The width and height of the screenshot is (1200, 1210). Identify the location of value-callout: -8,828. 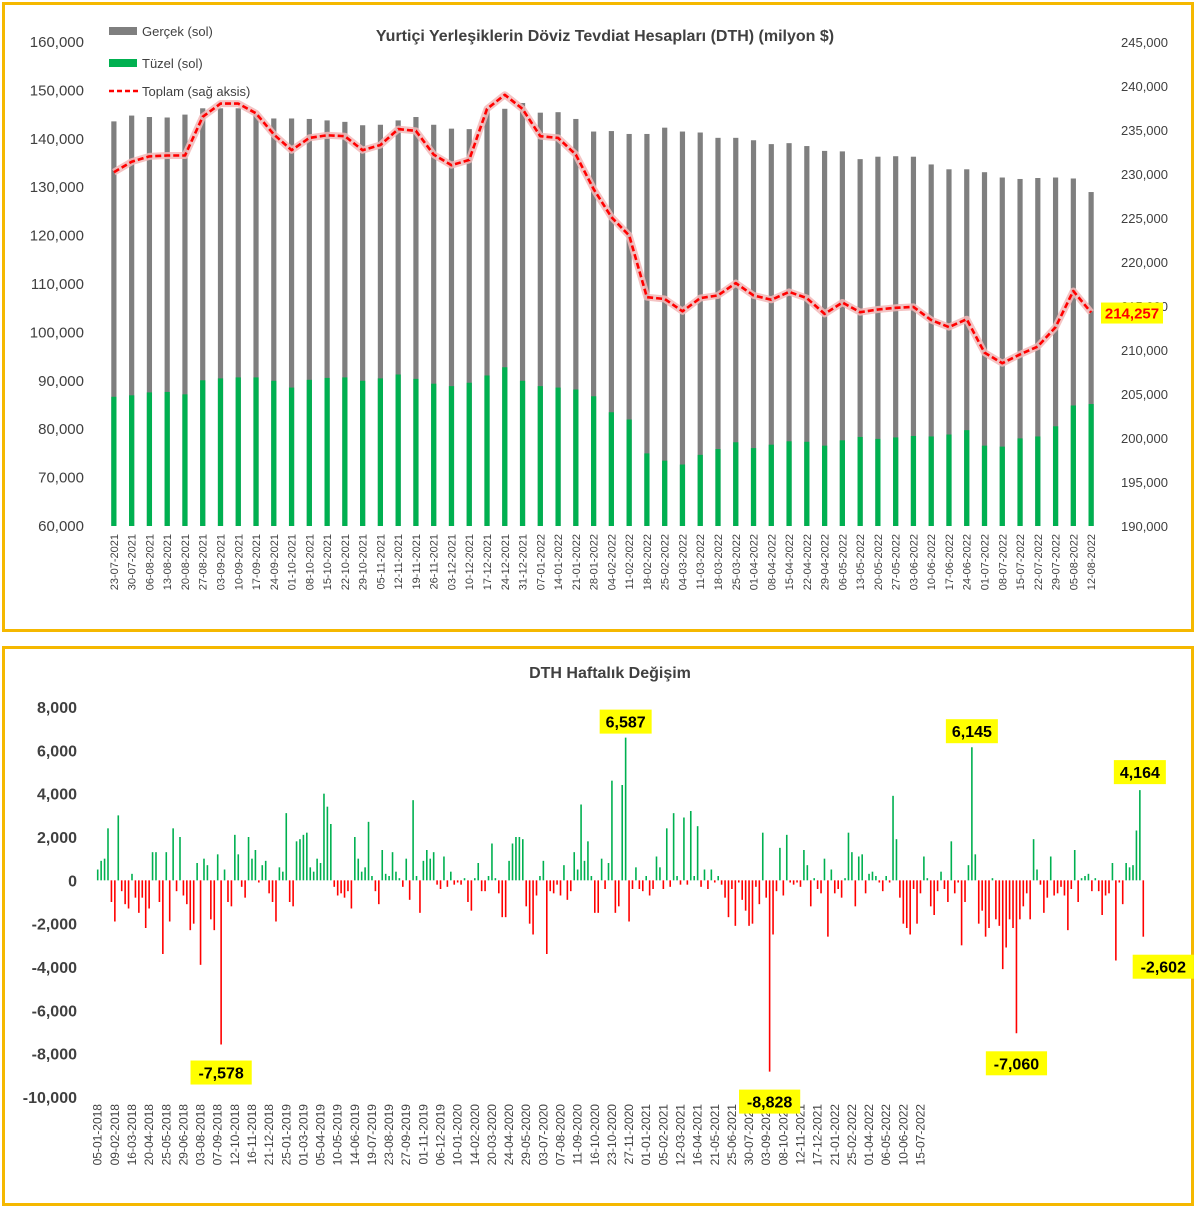
(769, 1103).